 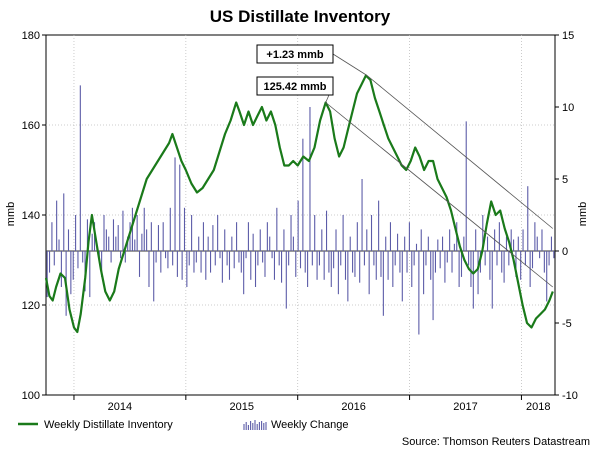 What do you see at coordinates (496, 442) in the screenshot?
I see `source-note: Source: Thomson Reuters Datastream` at bounding box center [496, 442].